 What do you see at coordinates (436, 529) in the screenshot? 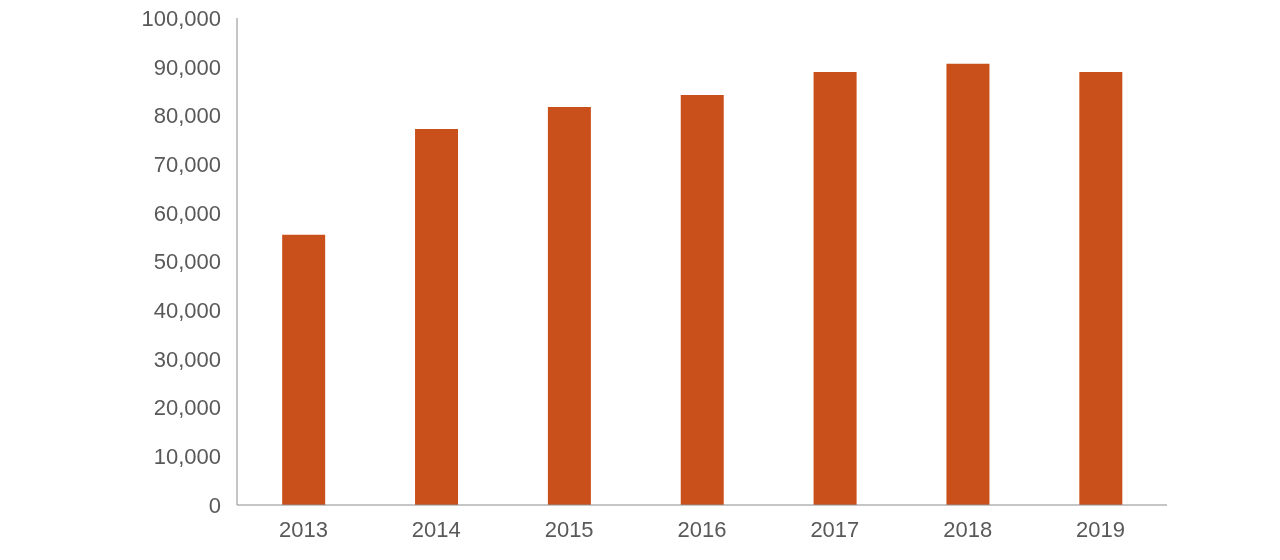
I see `x-tick-label: 2014` at bounding box center [436, 529].